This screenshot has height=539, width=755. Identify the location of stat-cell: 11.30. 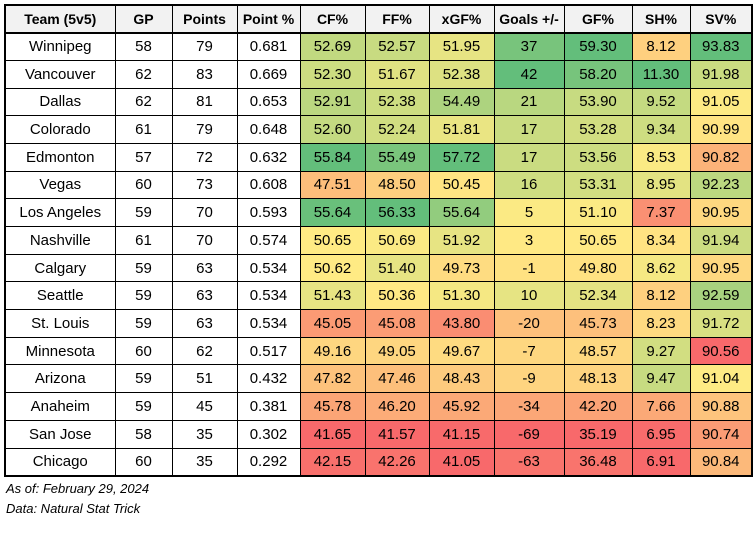
(661, 74).